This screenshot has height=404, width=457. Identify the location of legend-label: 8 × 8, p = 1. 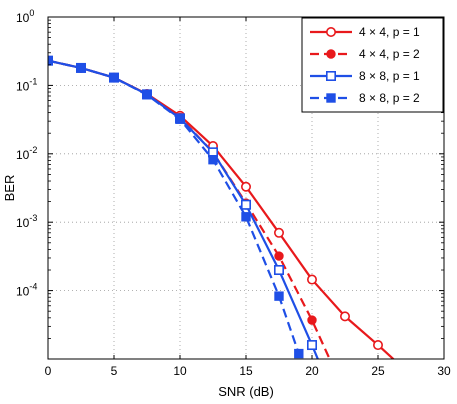
(389, 76).